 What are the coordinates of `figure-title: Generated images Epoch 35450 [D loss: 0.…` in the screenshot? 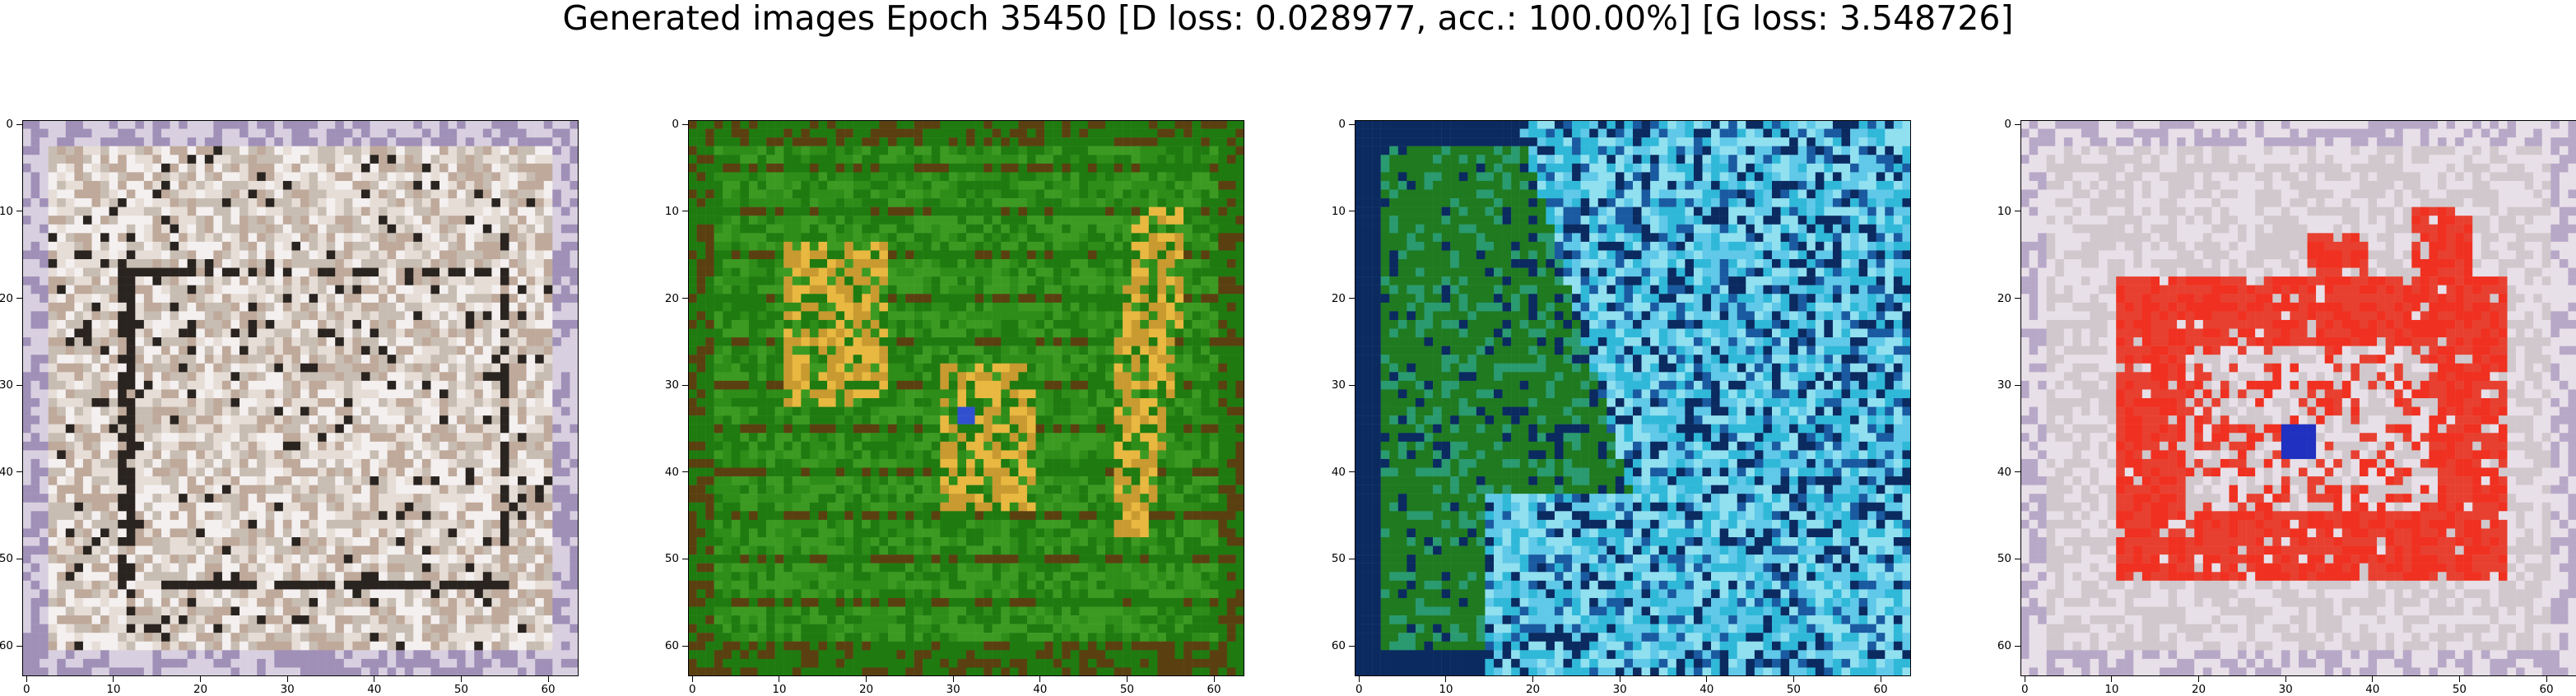 It's located at (1288, 19).